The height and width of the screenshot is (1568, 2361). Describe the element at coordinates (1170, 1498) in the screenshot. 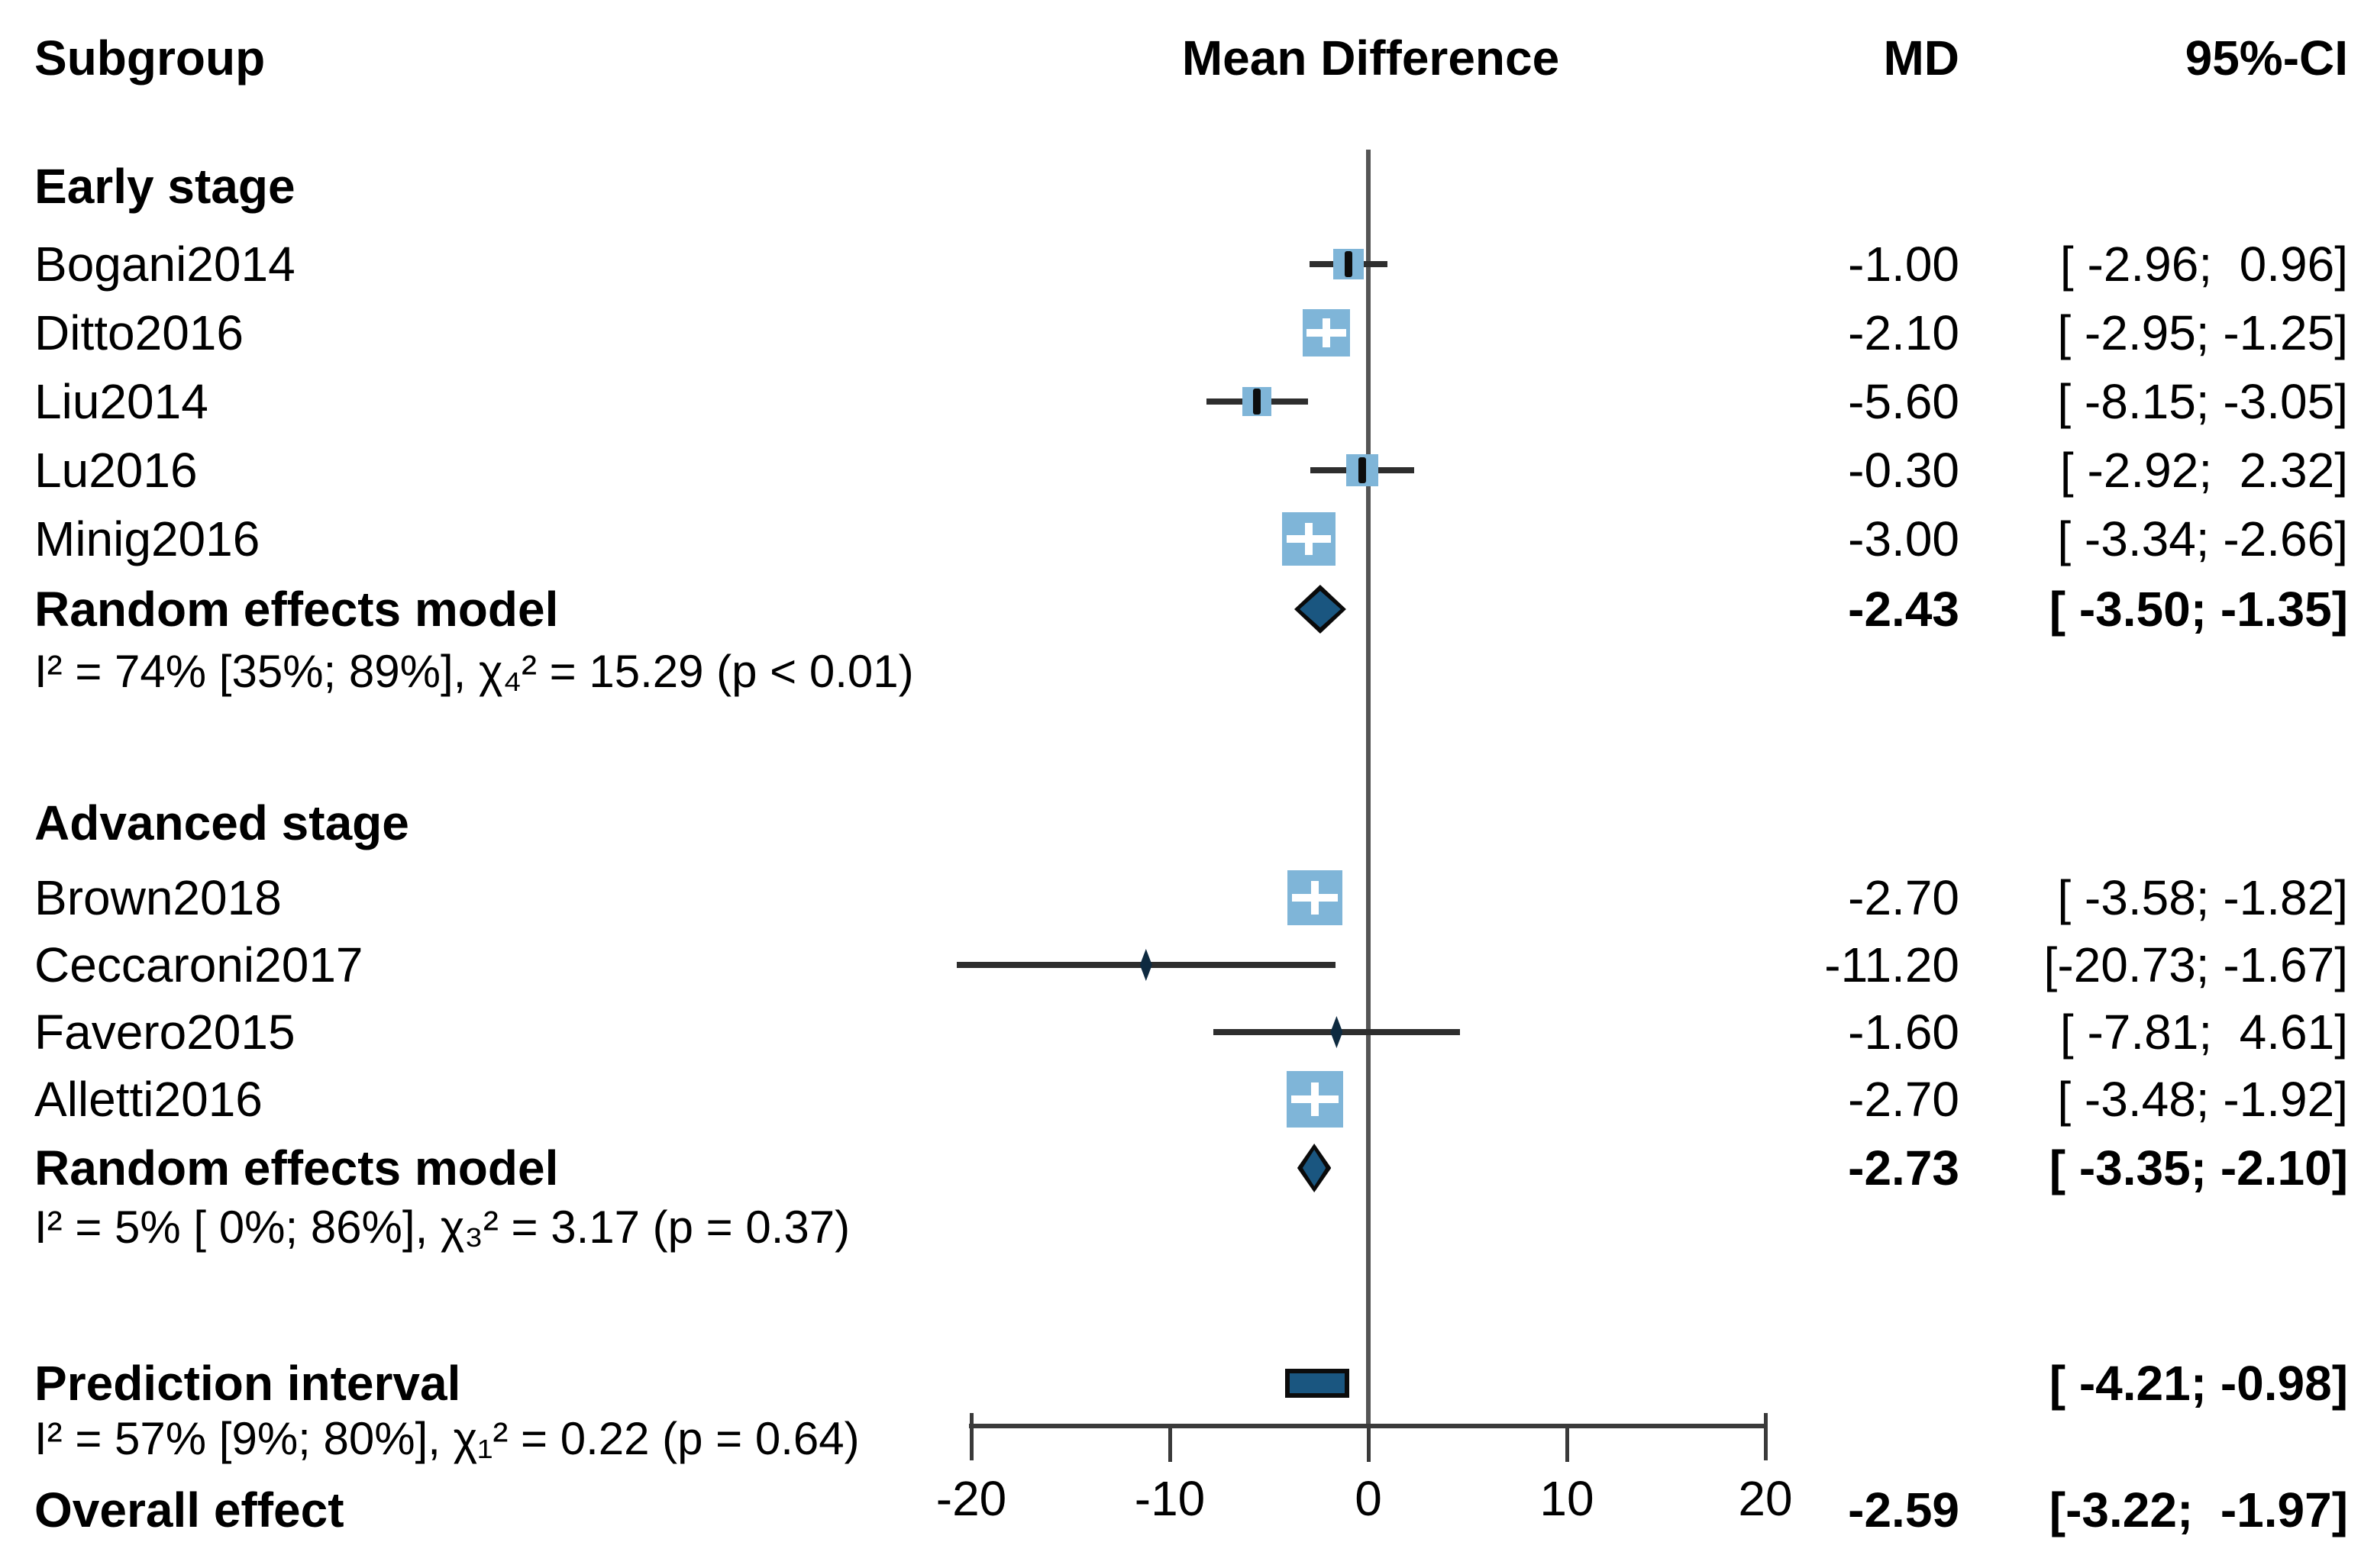

I see `axis-tick-label: -10` at that location.